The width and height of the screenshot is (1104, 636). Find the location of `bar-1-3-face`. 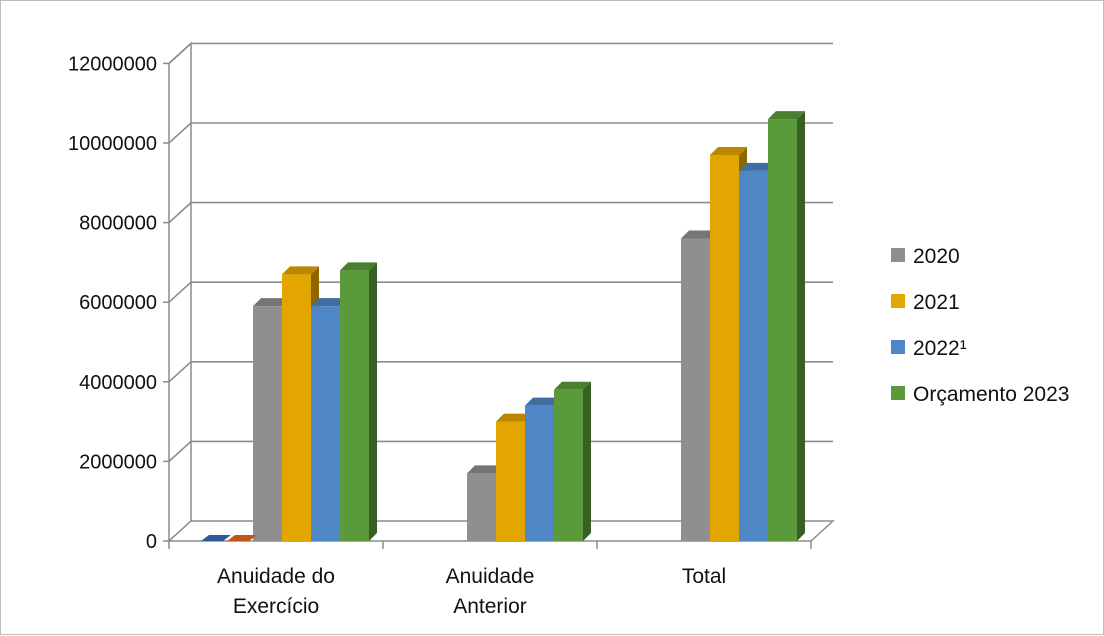

bar-1-3-face is located at coordinates (568, 465).